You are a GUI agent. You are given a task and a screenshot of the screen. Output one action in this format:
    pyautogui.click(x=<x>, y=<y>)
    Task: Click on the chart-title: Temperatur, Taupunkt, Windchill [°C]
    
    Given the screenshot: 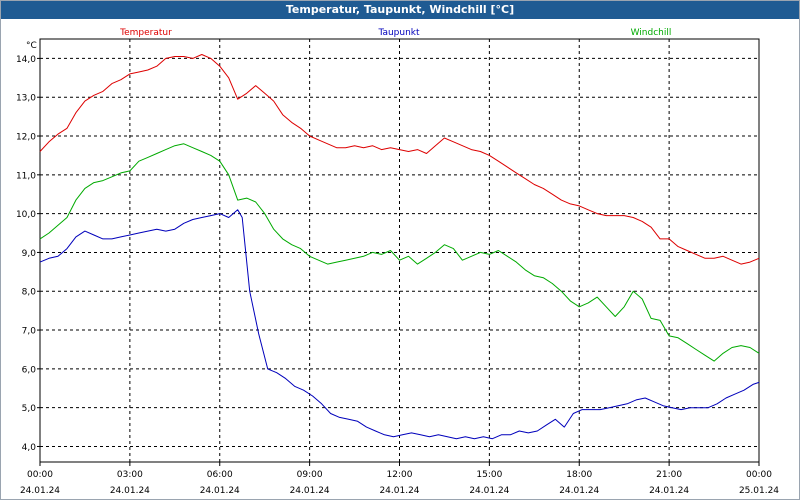 What is the action you would take?
    pyautogui.click(x=400, y=10)
    